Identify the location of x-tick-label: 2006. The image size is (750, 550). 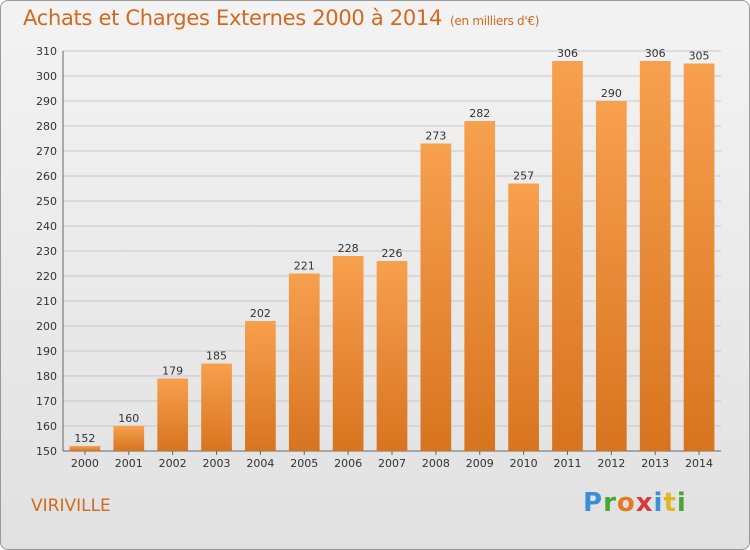
(348, 463).